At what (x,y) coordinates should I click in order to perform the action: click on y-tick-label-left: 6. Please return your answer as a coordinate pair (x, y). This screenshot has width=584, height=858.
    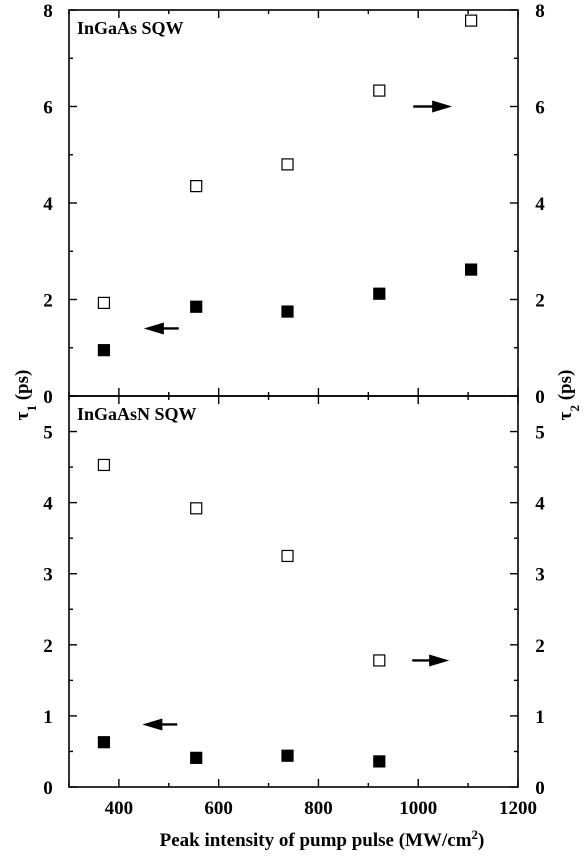
    Looking at the image, I should click on (48, 108).